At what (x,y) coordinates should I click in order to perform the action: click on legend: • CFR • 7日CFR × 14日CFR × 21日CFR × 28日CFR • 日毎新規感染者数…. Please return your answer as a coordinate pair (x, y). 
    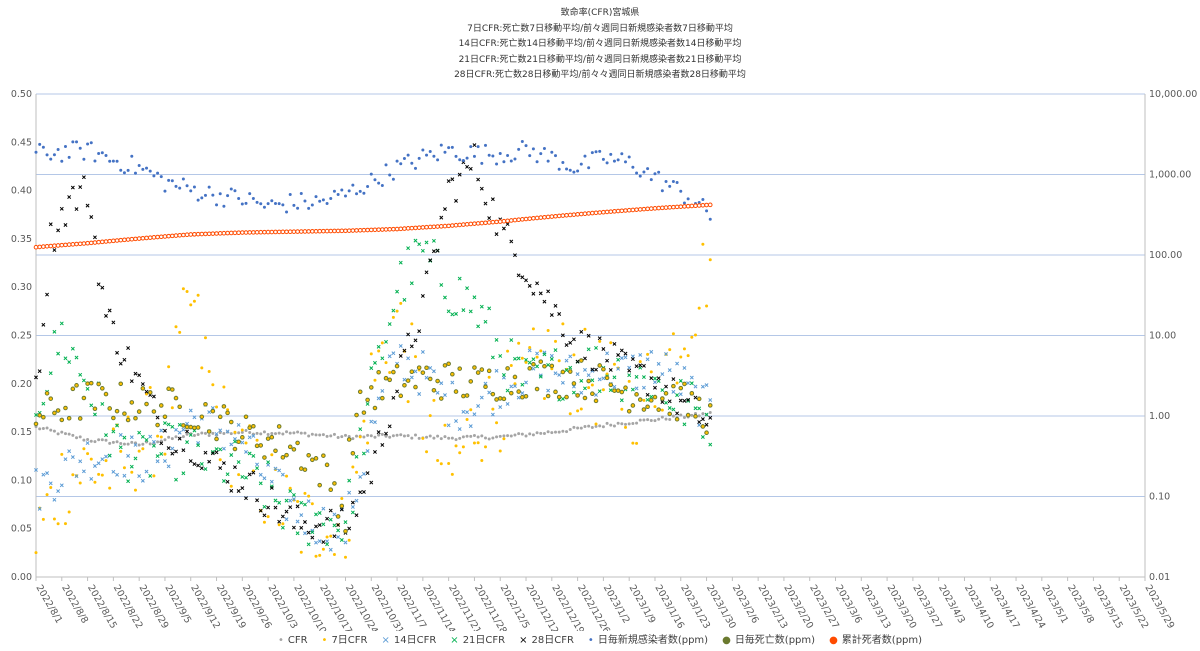
    Looking at the image, I should click on (600, 638).